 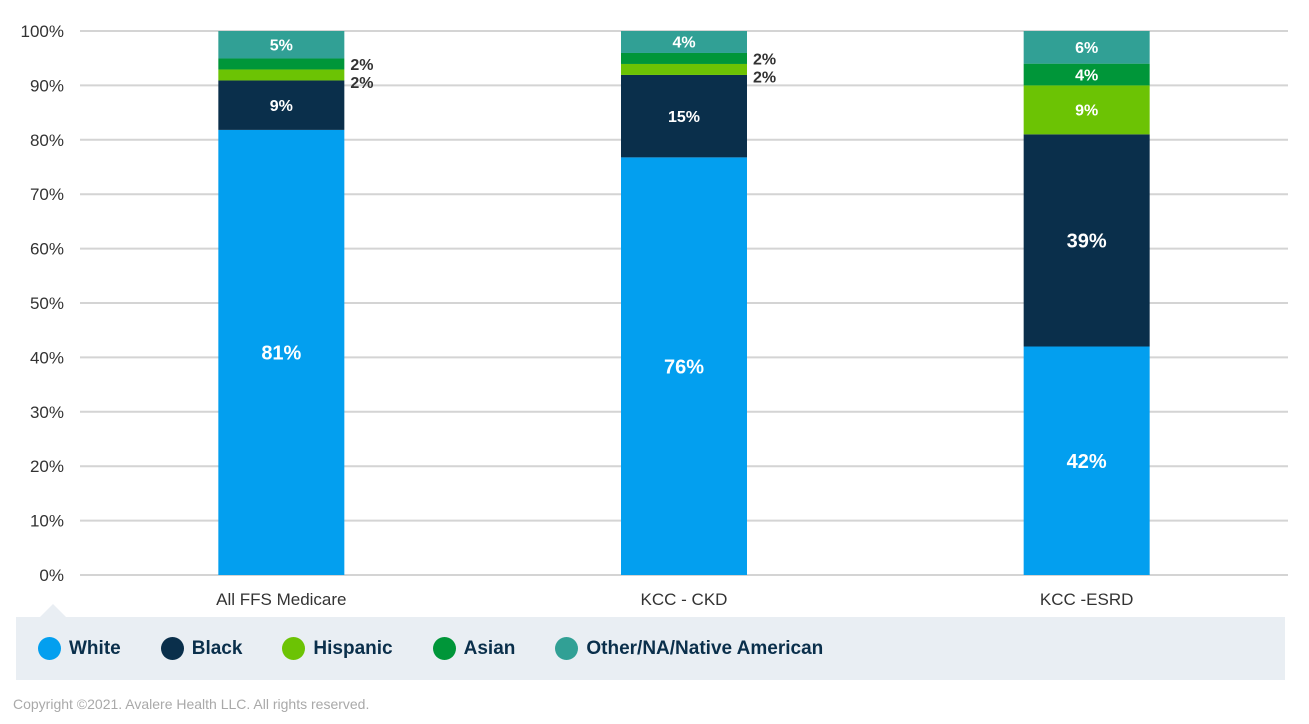 What do you see at coordinates (281, 599) in the screenshot?
I see `x-tick-label: All FFS Medicare` at bounding box center [281, 599].